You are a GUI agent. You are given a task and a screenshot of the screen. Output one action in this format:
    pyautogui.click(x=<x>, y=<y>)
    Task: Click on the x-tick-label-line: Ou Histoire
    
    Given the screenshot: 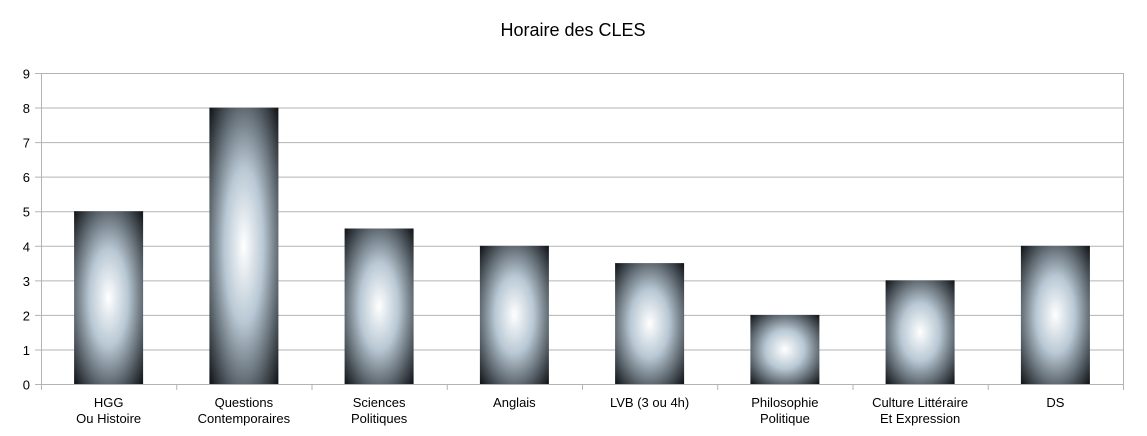 What is the action you would take?
    pyautogui.click(x=108, y=418)
    